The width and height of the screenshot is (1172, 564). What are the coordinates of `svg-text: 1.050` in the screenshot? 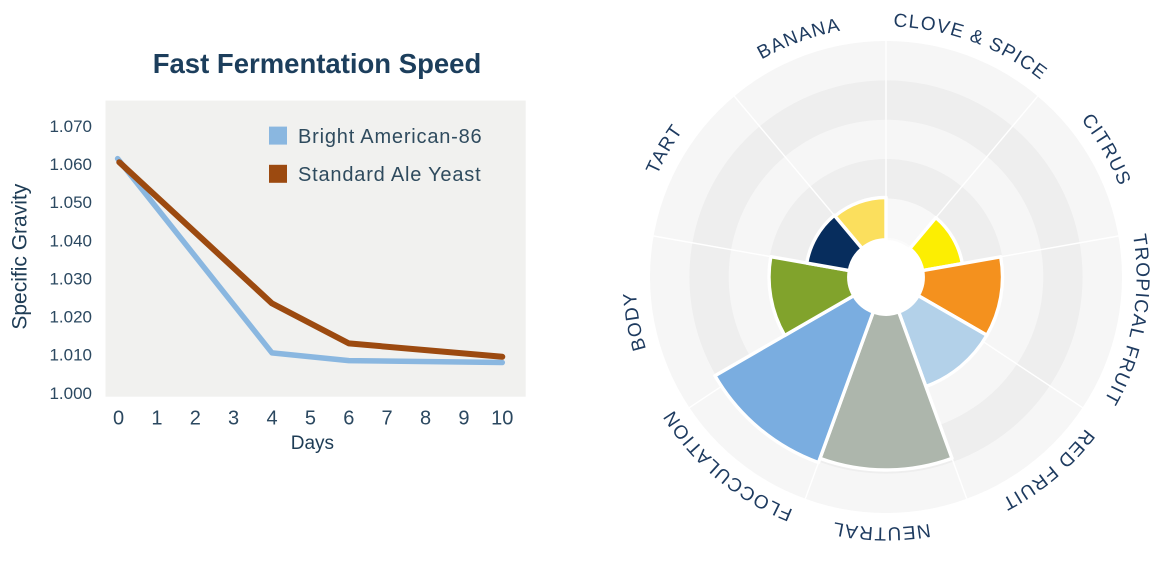 It's located at (70, 202).